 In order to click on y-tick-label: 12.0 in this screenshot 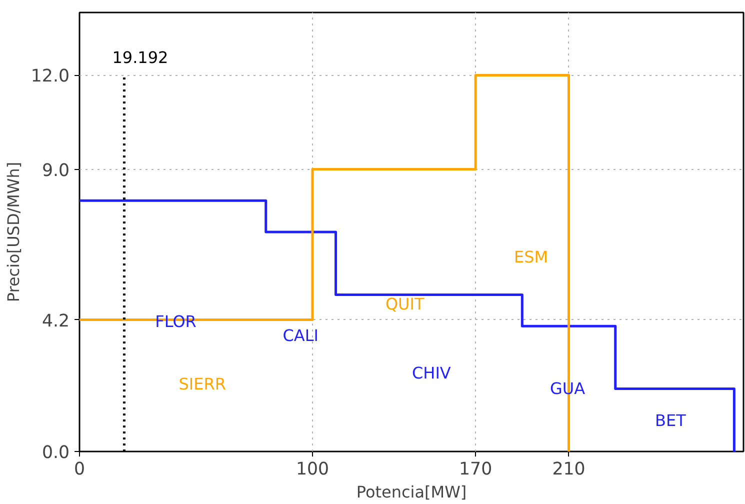, I will do `click(50, 76)`.